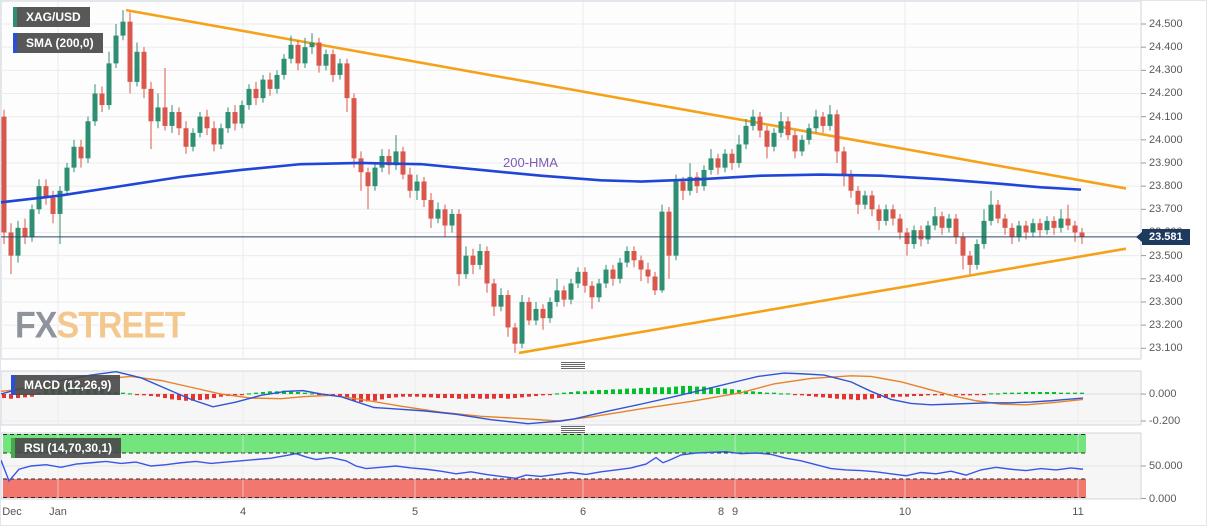 This screenshot has height=526, width=1207. I want to click on axis-tick-label: 24.500, so click(1166, 24).